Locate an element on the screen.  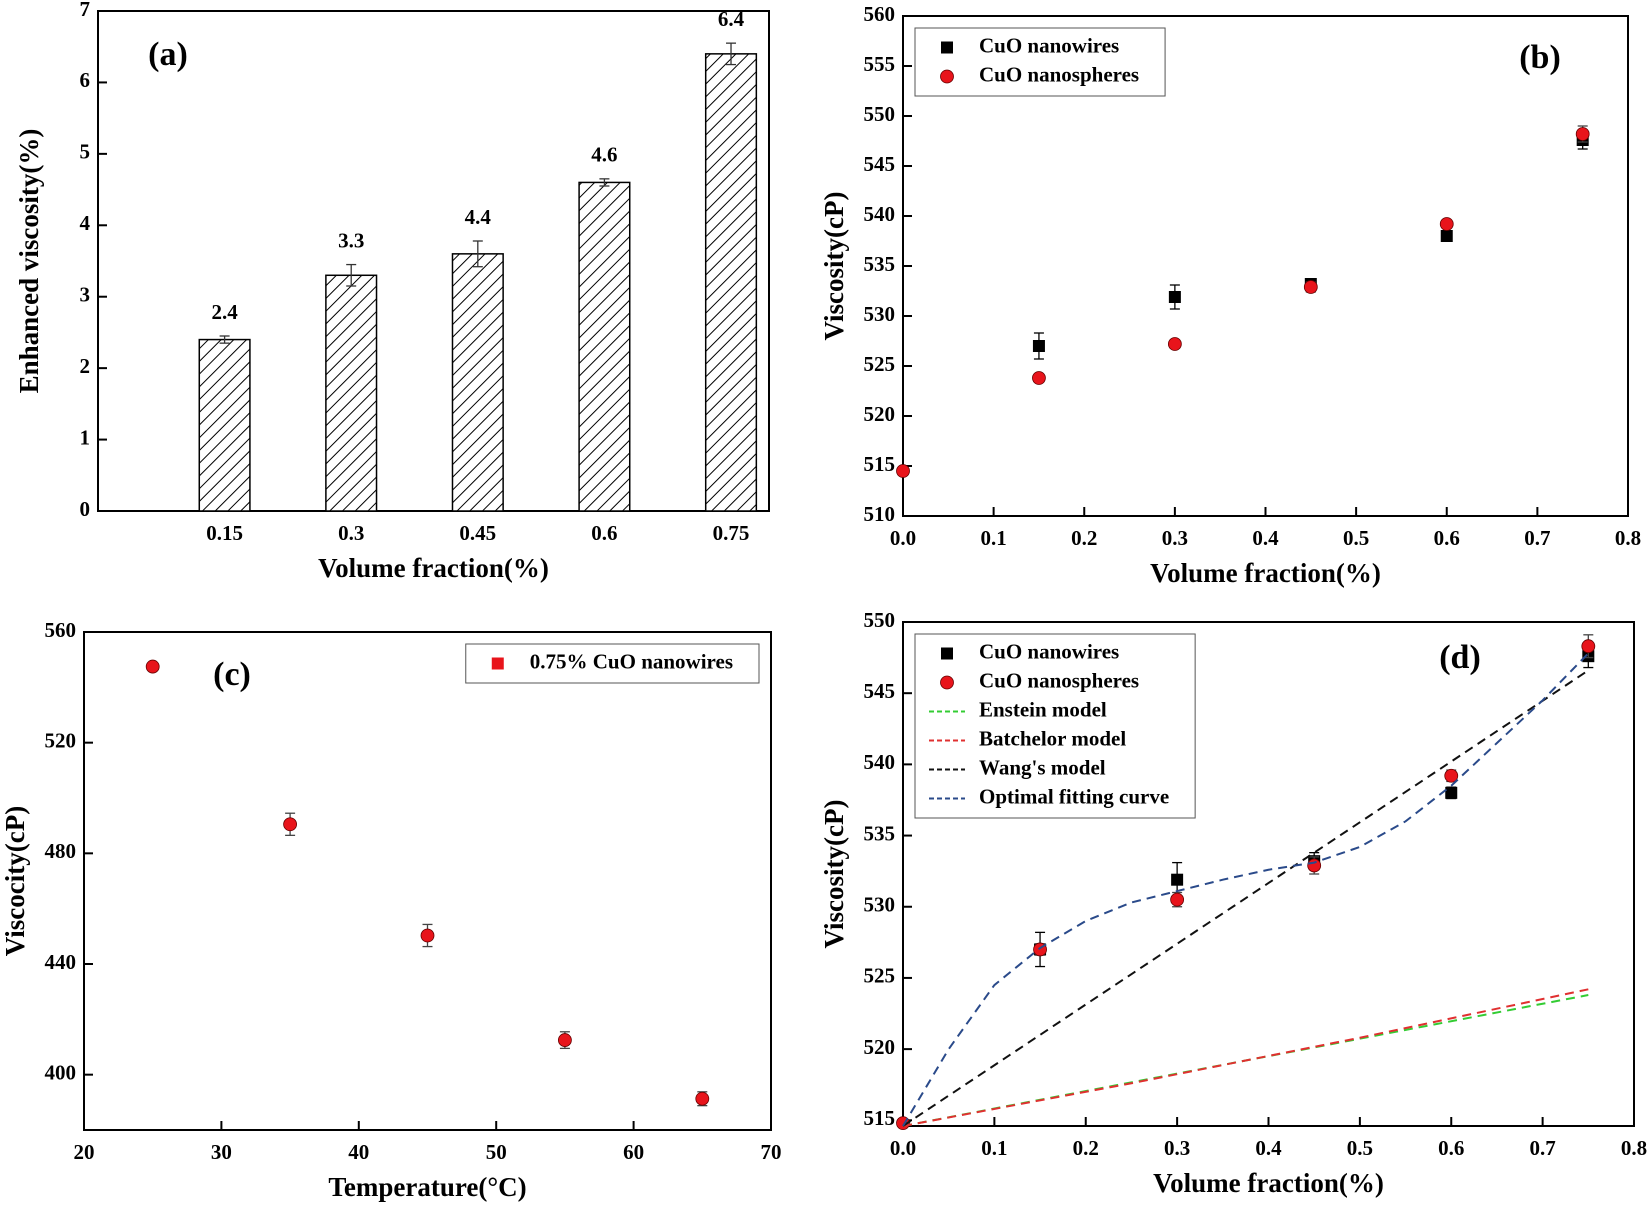
legend-label: Wang's model is located at coordinates (1042, 767).